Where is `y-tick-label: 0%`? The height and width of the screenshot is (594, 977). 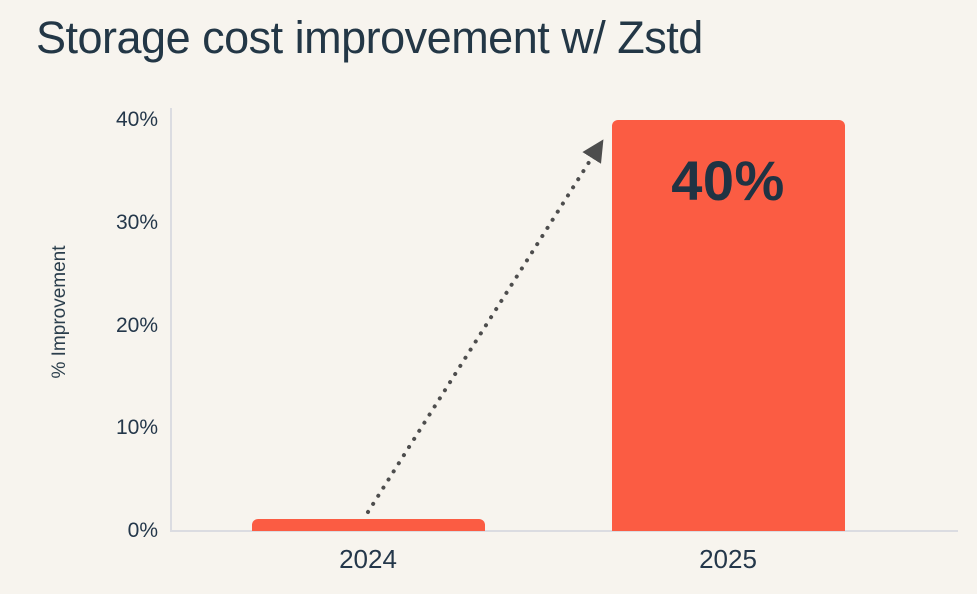
y-tick-label: 0% is located at coordinates (142, 530).